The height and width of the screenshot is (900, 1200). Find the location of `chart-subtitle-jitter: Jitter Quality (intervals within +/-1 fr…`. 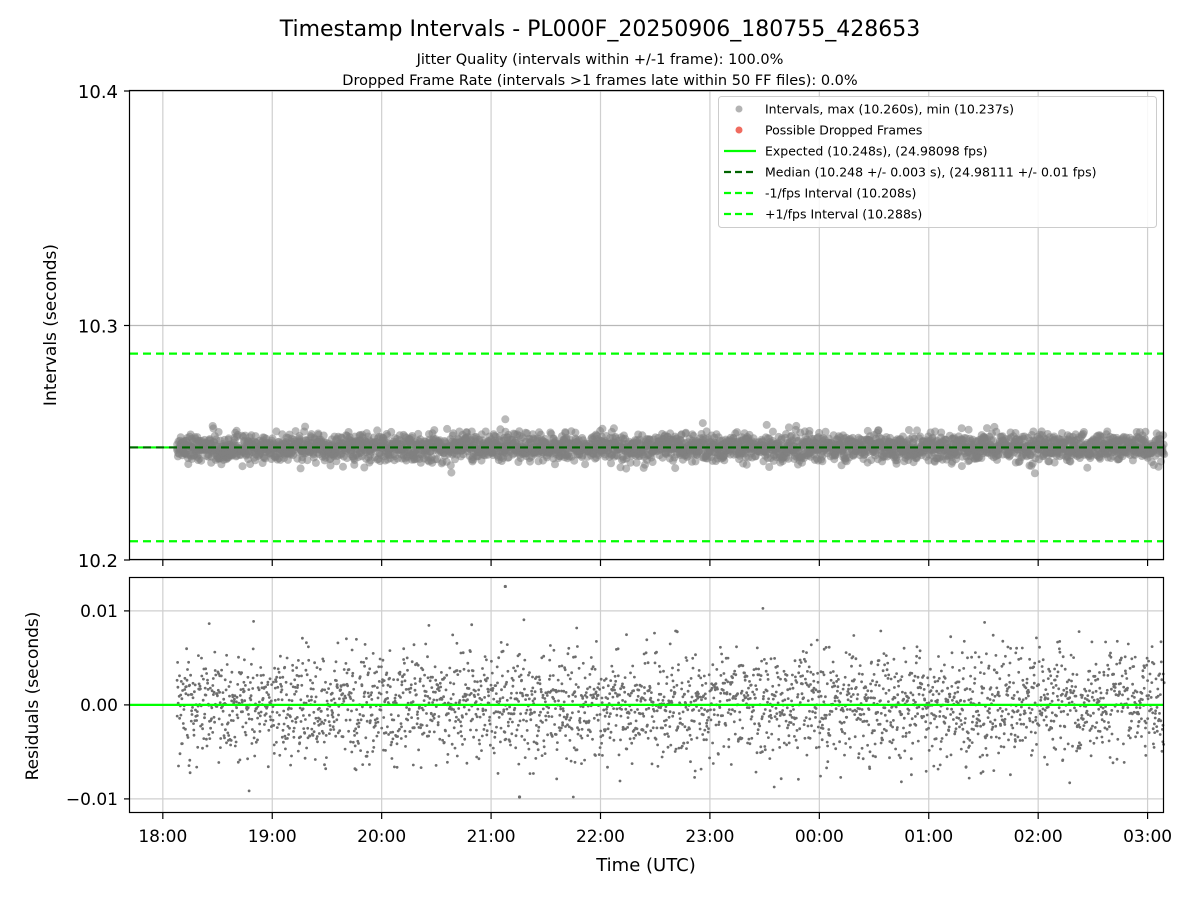

chart-subtitle-jitter: Jitter Quality (intervals within +/-1 fr… is located at coordinates (600, 60).